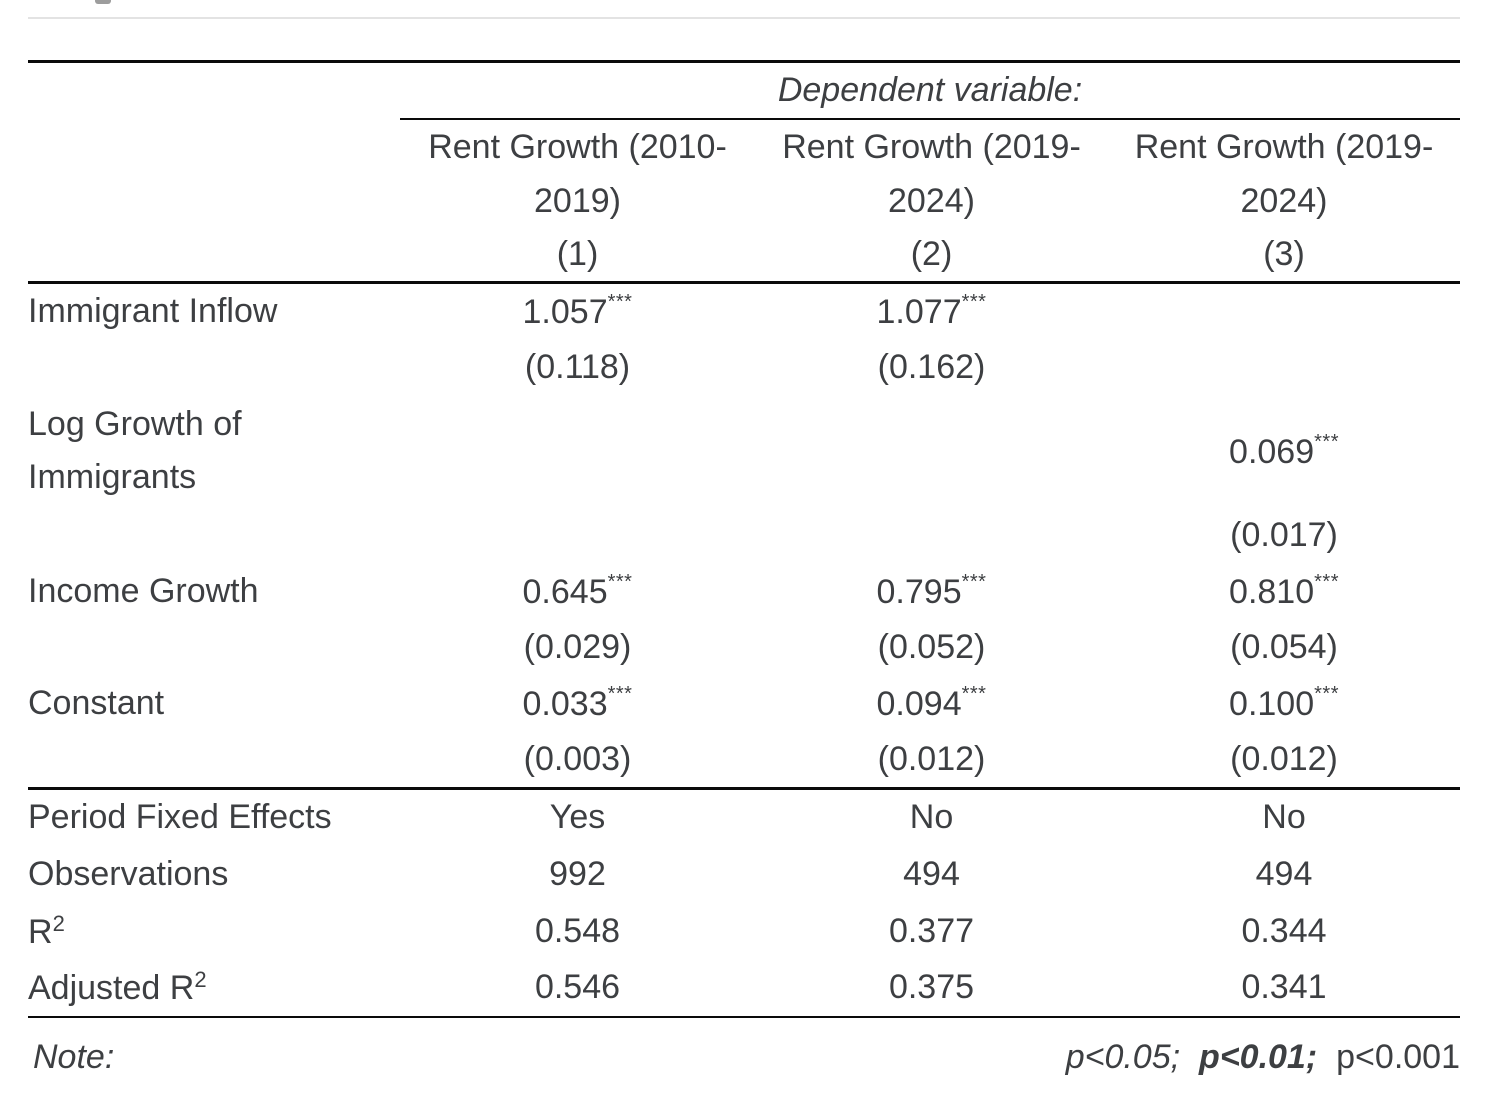 The width and height of the screenshot is (1512, 1109). I want to click on column-header-1: Rent Growth (2010- 2019), so click(577, 173).